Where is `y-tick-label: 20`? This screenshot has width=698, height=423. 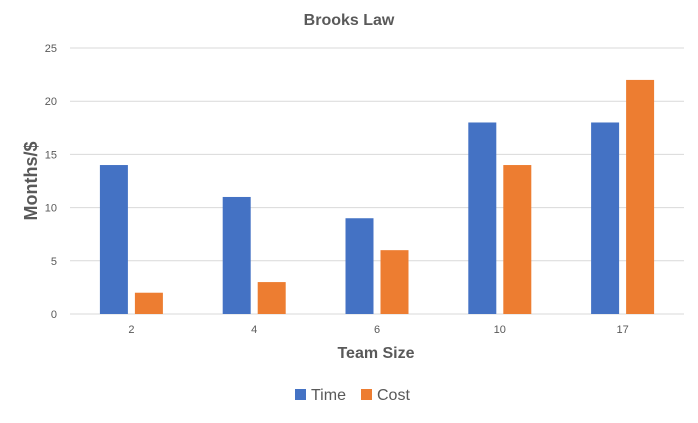 y-tick-label: 20 is located at coordinates (51, 102).